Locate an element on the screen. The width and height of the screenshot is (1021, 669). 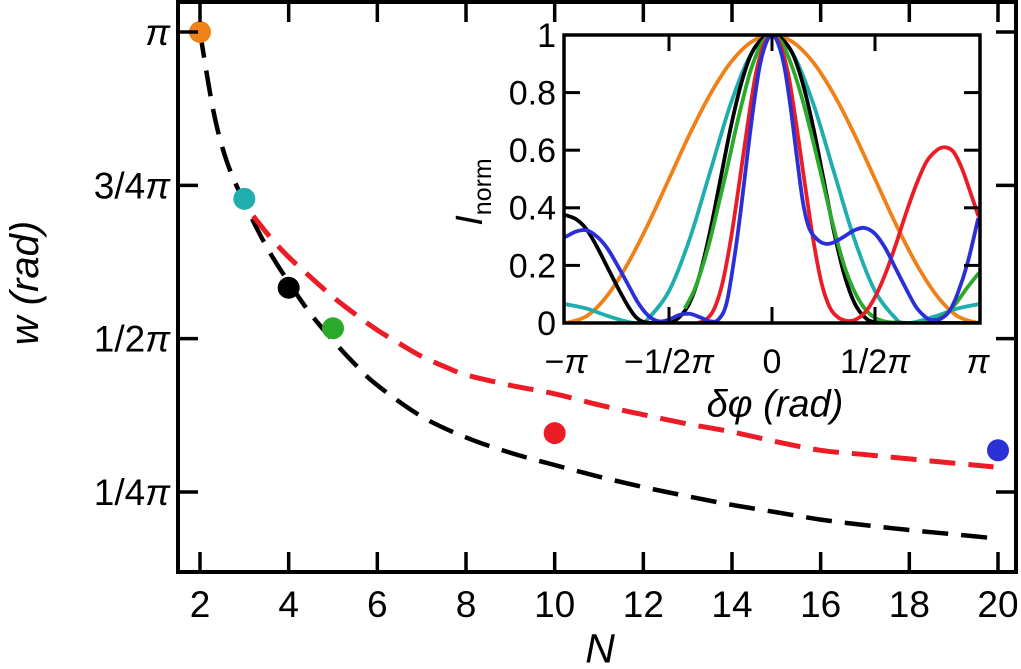
main-x-tick-label: 2 is located at coordinates (200, 604).